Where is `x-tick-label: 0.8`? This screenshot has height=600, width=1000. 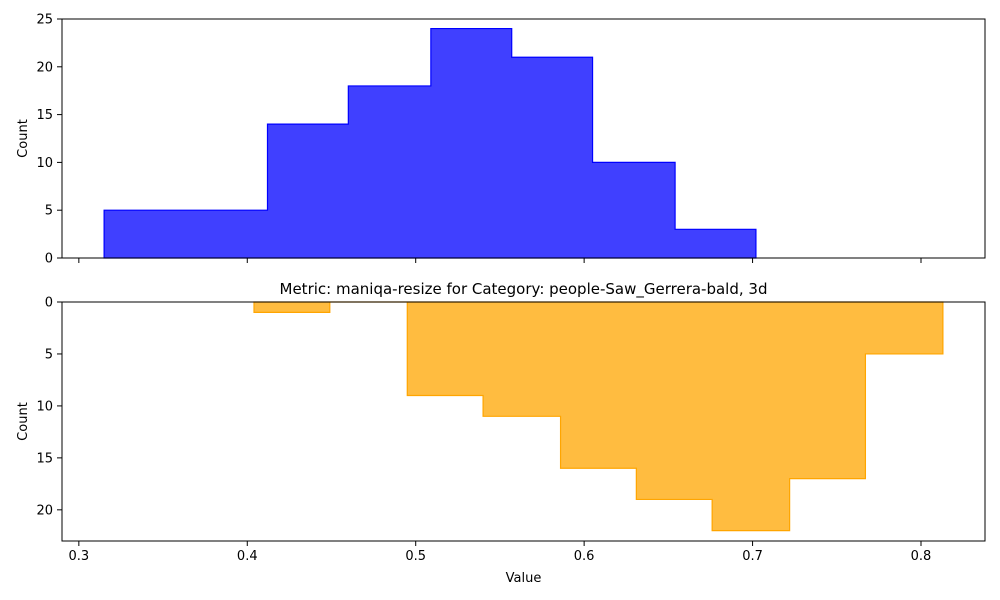 x-tick-label: 0.8 is located at coordinates (921, 556).